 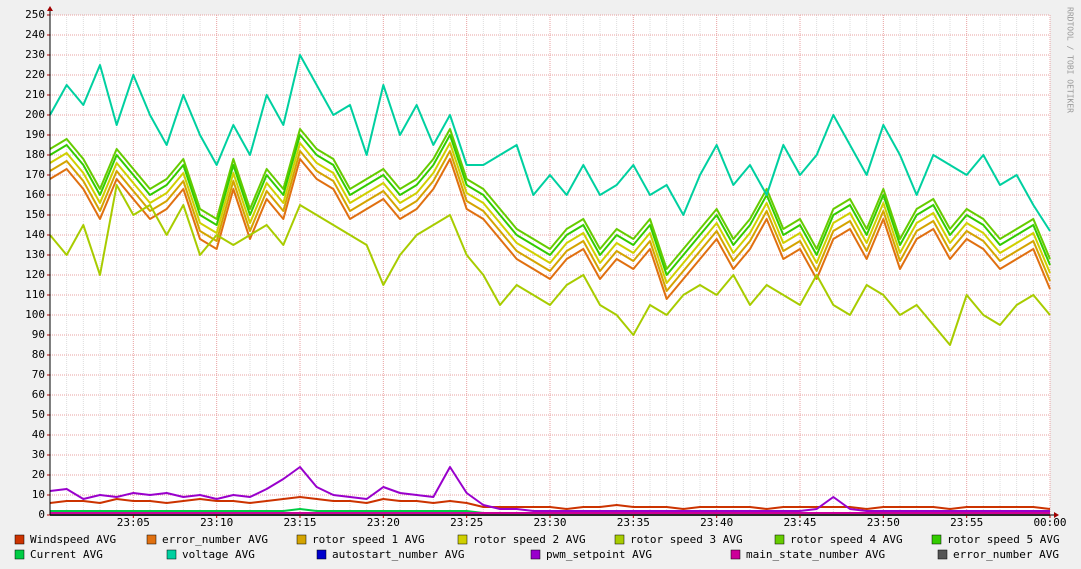 What do you see at coordinates (38, 394) in the screenshot?
I see `y-tick-label: 60` at bounding box center [38, 394].